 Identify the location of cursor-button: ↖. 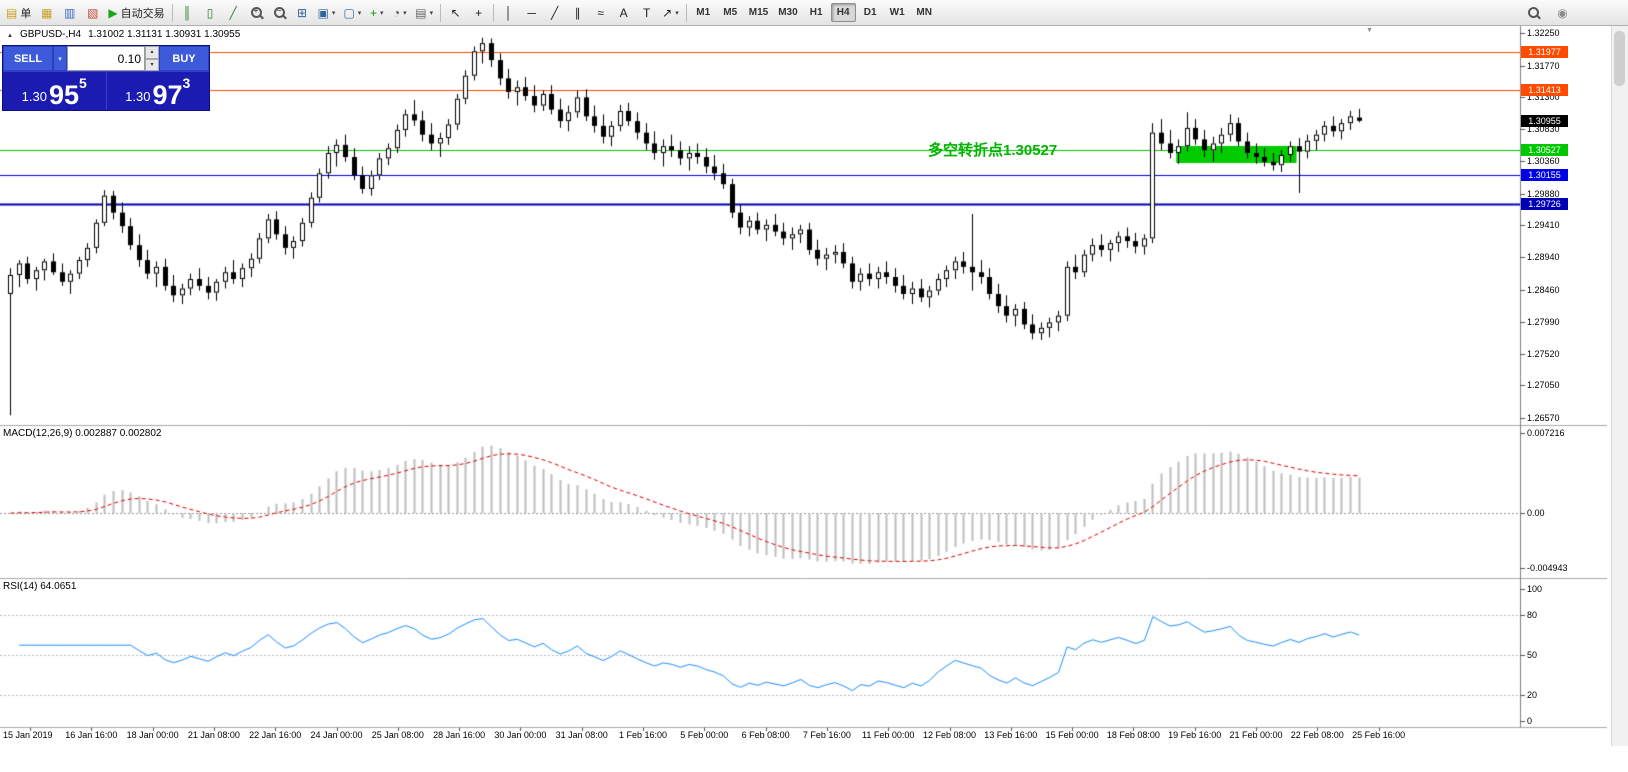
(455, 13).